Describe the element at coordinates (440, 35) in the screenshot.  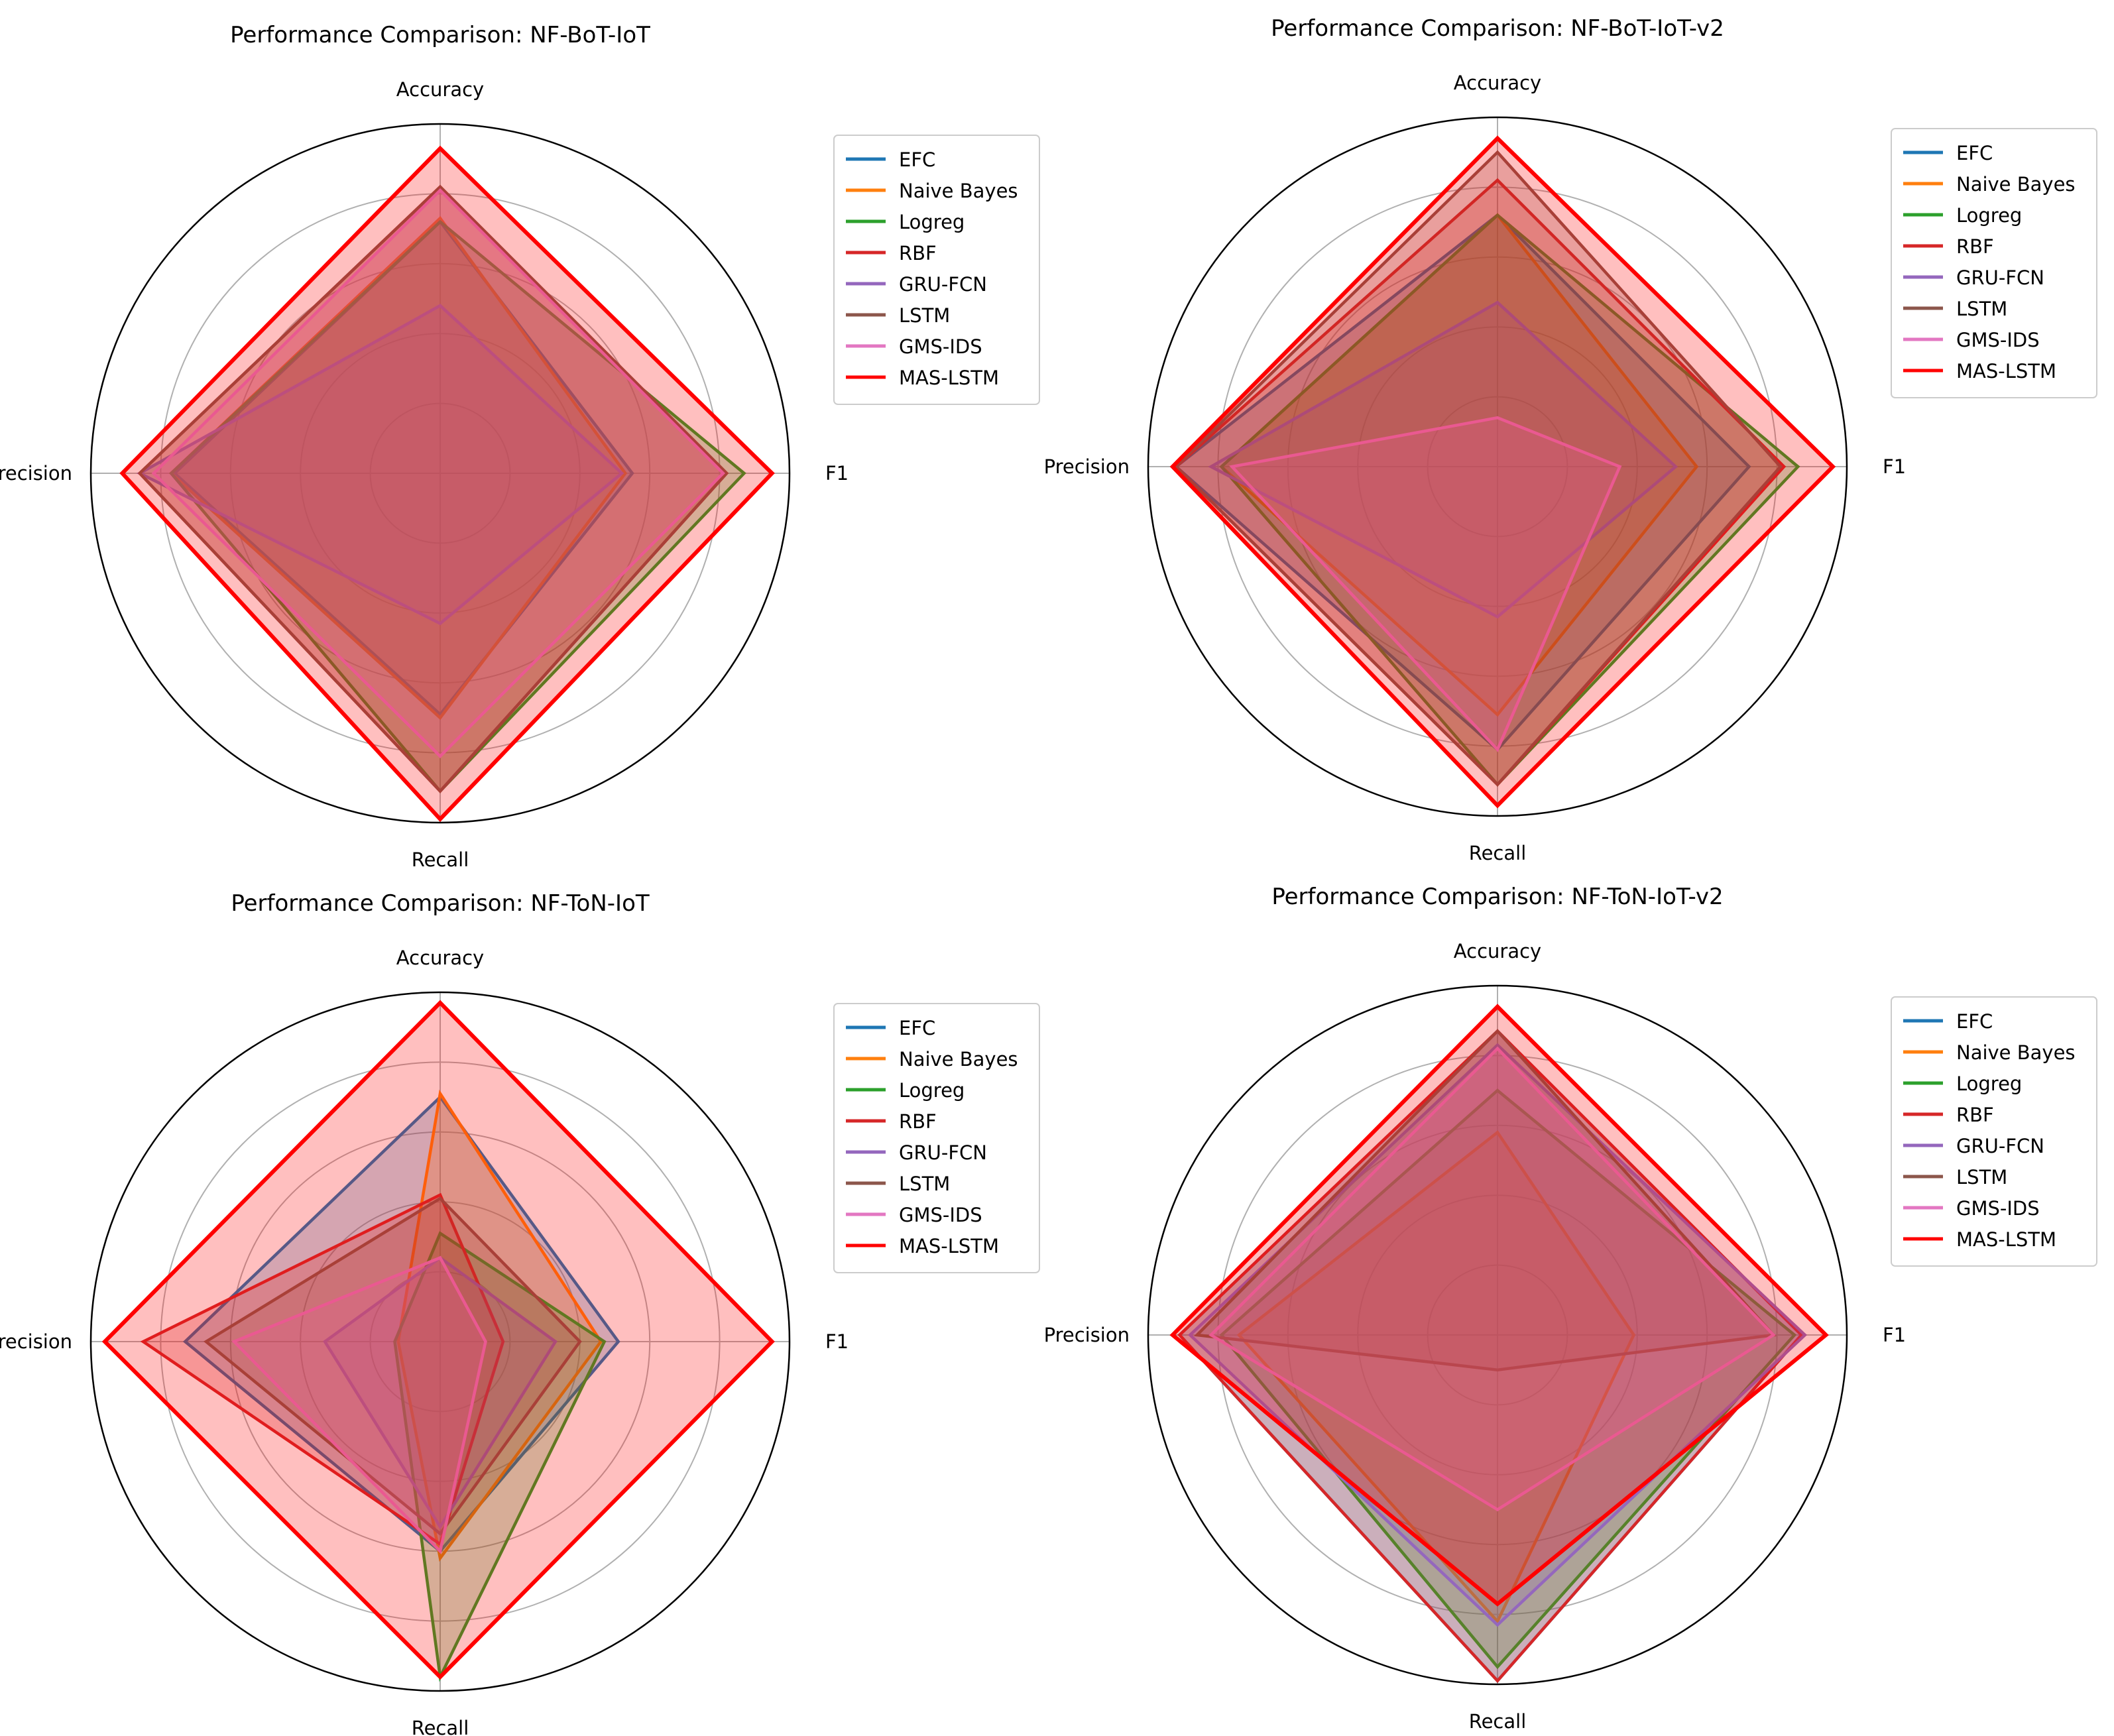
I see `chart-title: Performance Comparison: NF-BoT-IoT` at that location.